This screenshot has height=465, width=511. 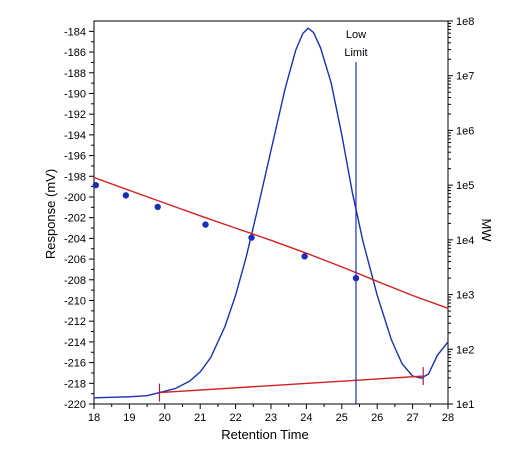 What do you see at coordinates (377, 418) in the screenshot?
I see `x-tick-label: 26` at bounding box center [377, 418].